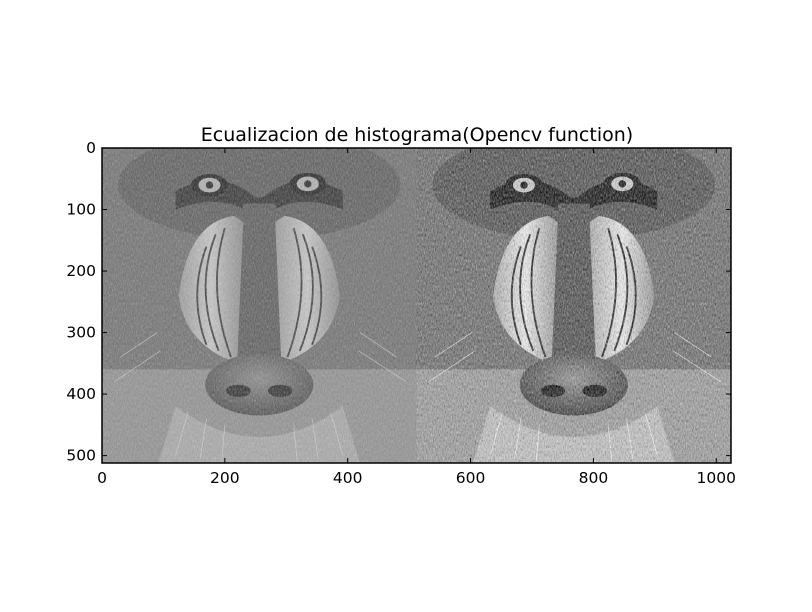 The image size is (812, 612). What do you see at coordinates (81, 394) in the screenshot?
I see `y-tick-label: 400` at bounding box center [81, 394].